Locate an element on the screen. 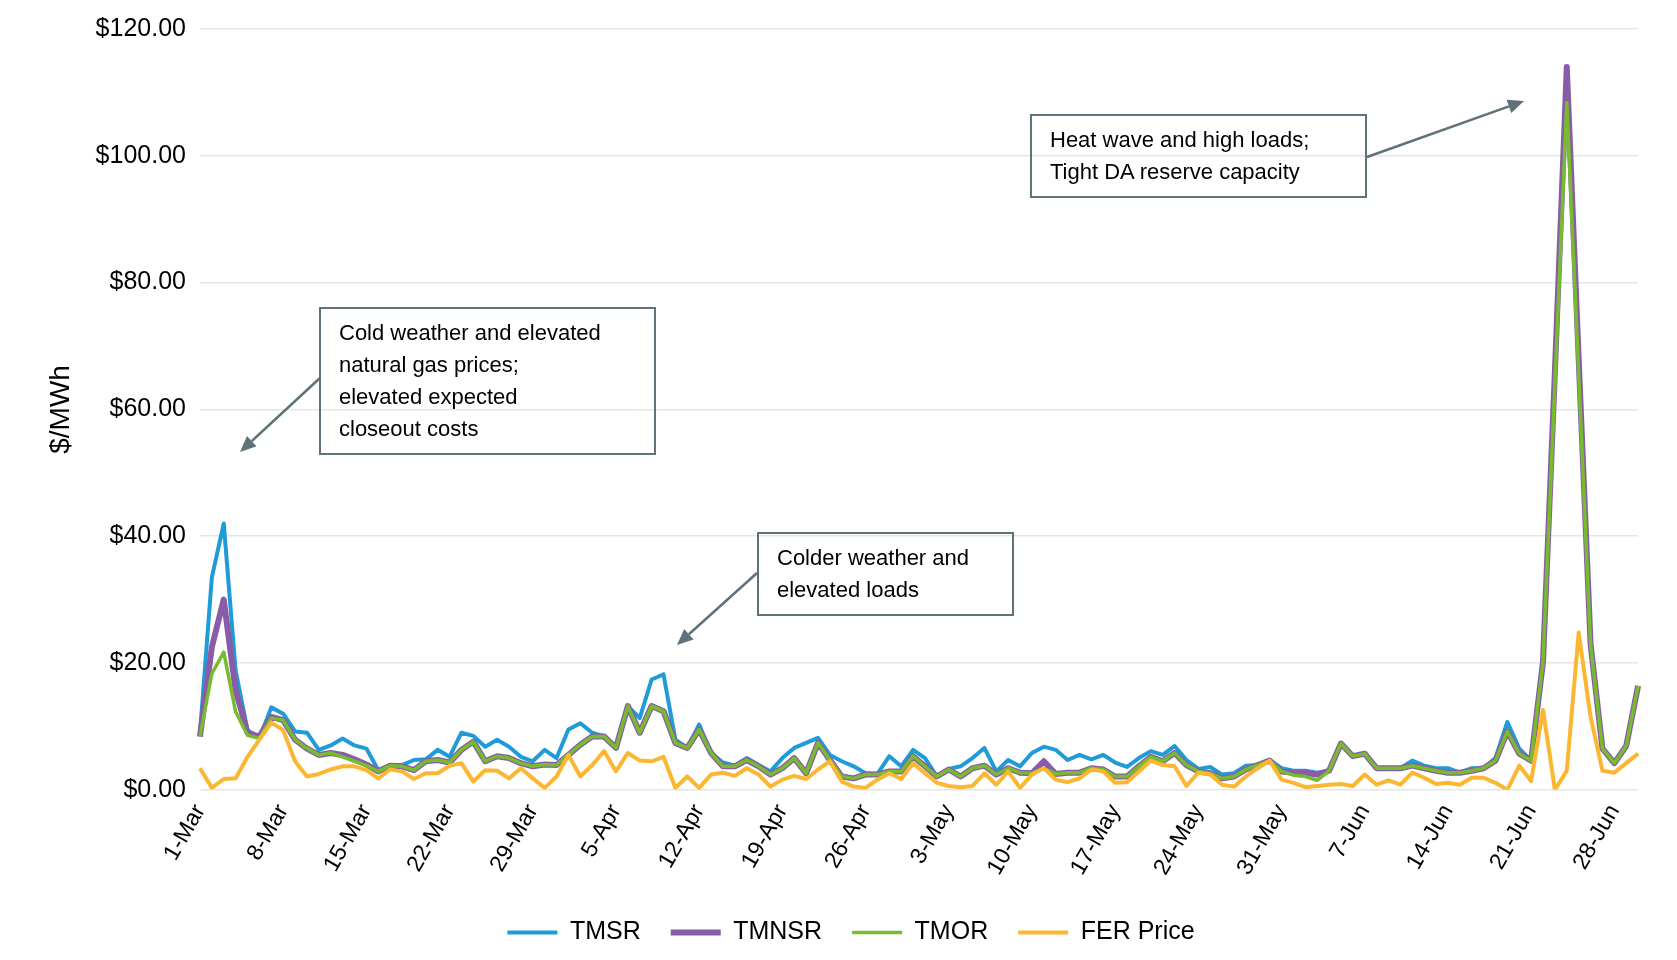  legend-label: TMNSR is located at coordinates (778, 930).